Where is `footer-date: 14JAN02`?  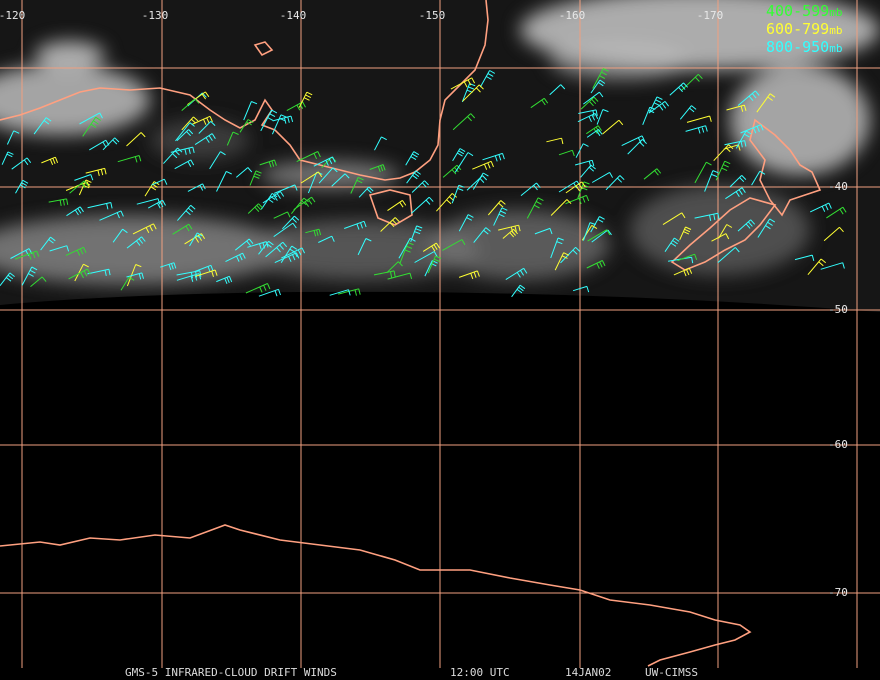
footer-date: 14JAN02 is located at coordinates (588, 672).